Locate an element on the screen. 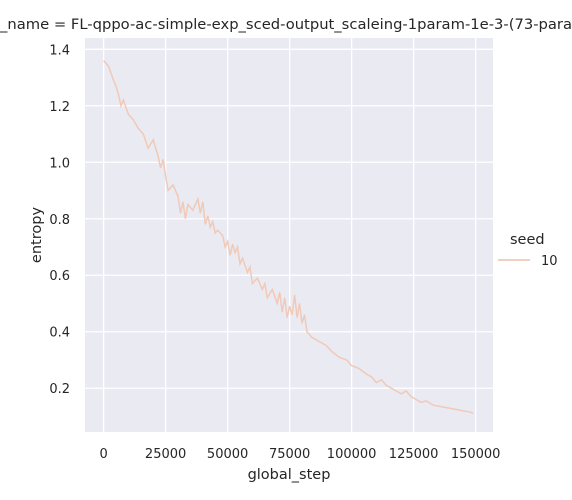 The image size is (572, 500). x-tick-label: 25000 is located at coordinates (165, 454).